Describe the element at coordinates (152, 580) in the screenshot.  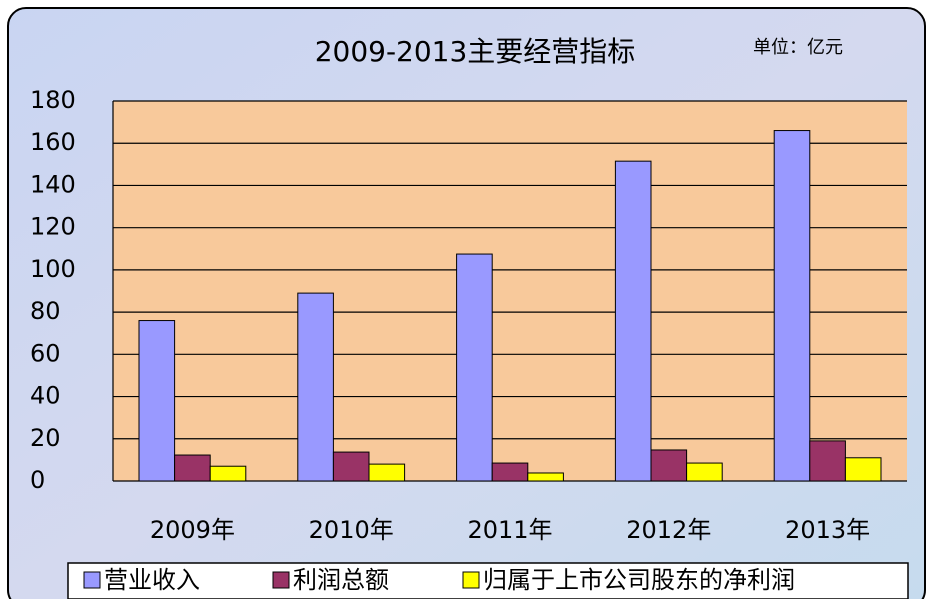
I see `legend-label: 营业收入` at that location.